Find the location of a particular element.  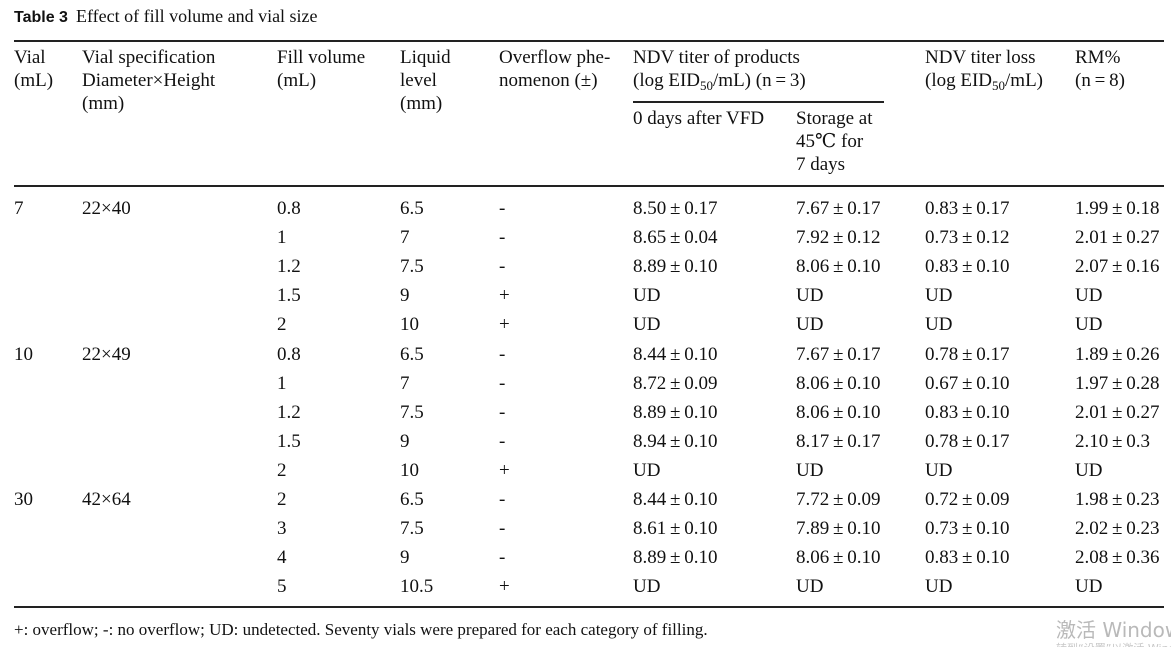

cell-rm: 1.89 ± 0.26 is located at coordinates (1117, 354).